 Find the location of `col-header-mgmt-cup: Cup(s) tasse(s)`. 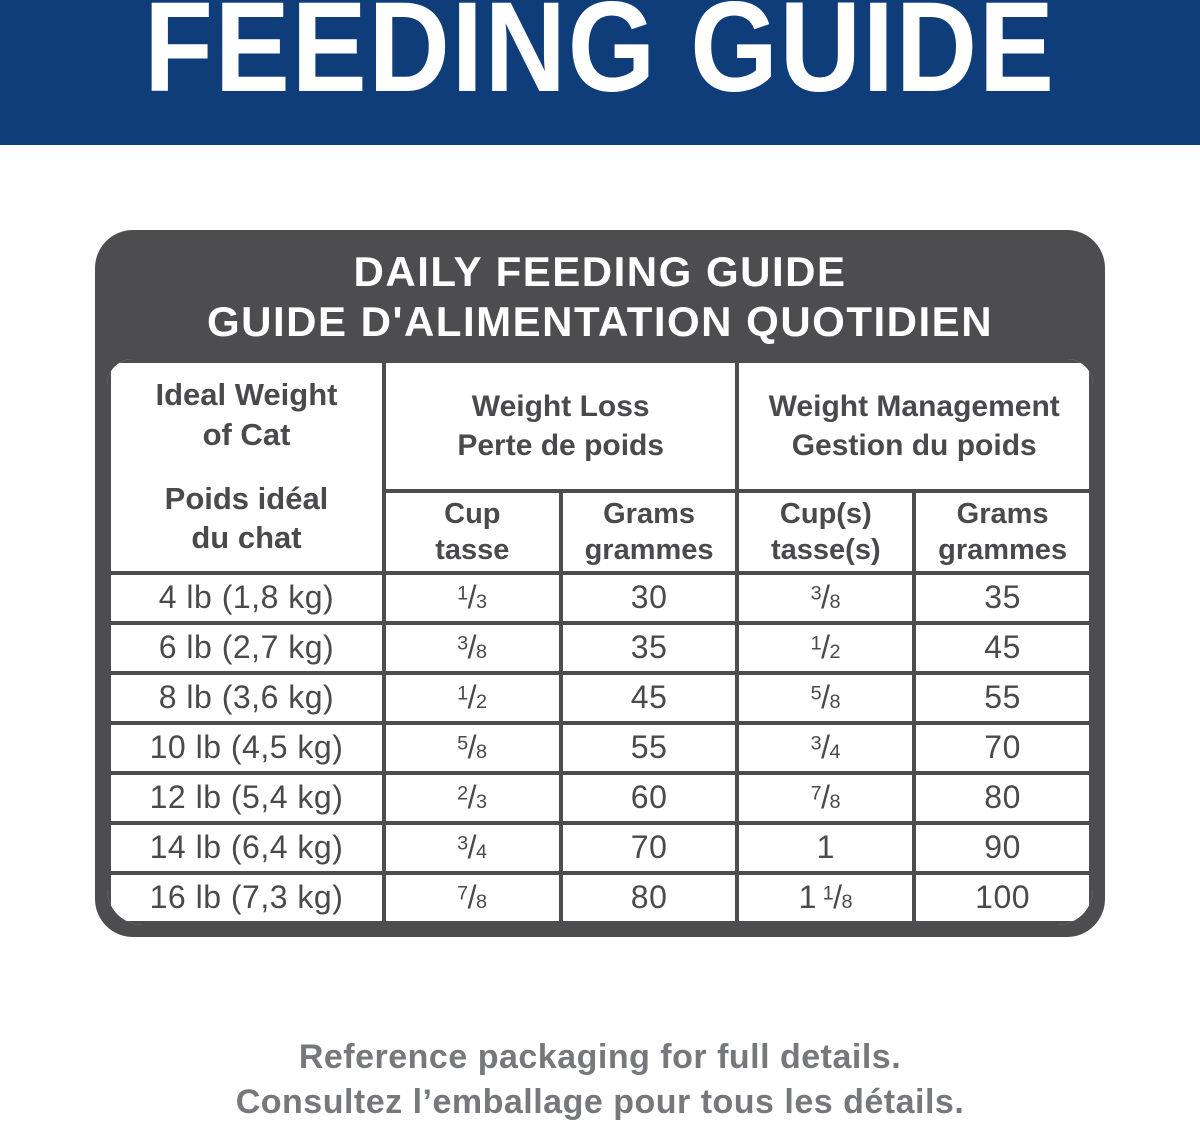

col-header-mgmt-cup: Cup(s) tasse(s) is located at coordinates (826, 531).